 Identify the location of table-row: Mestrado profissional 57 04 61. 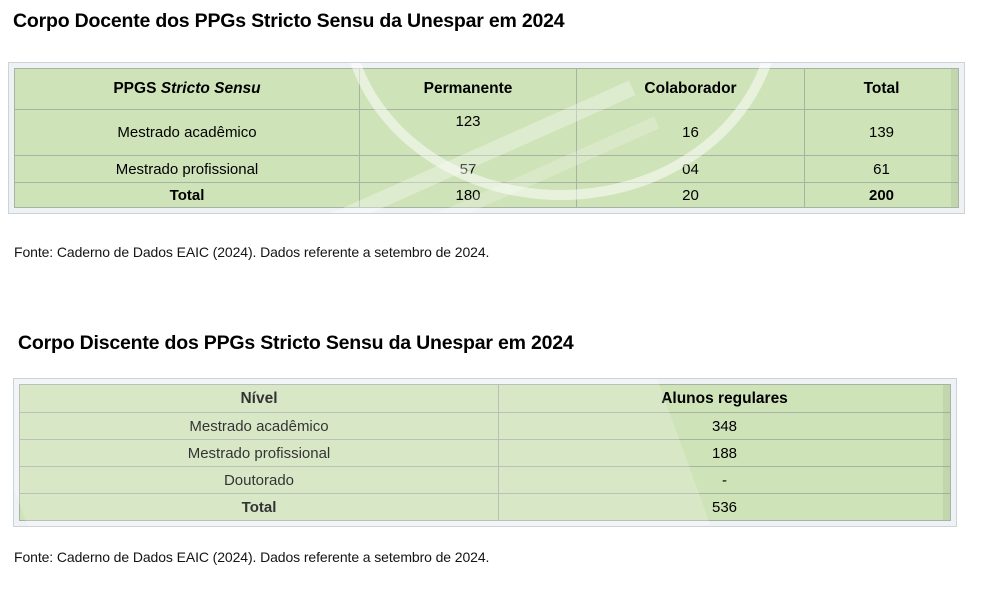
(486, 169).